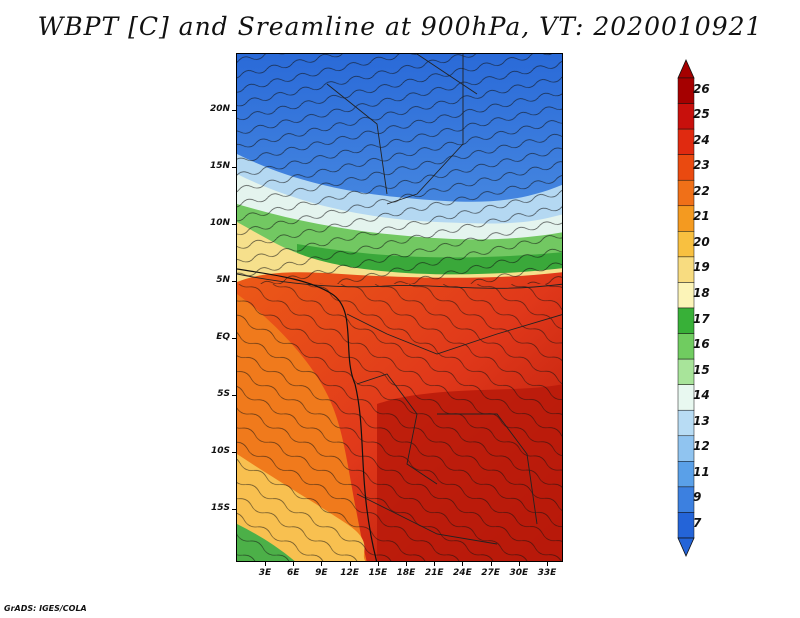 The image size is (800, 618). Describe the element at coordinates (701, 165) in the screenshot. I see `colorbar-level-label: 23` at that location.